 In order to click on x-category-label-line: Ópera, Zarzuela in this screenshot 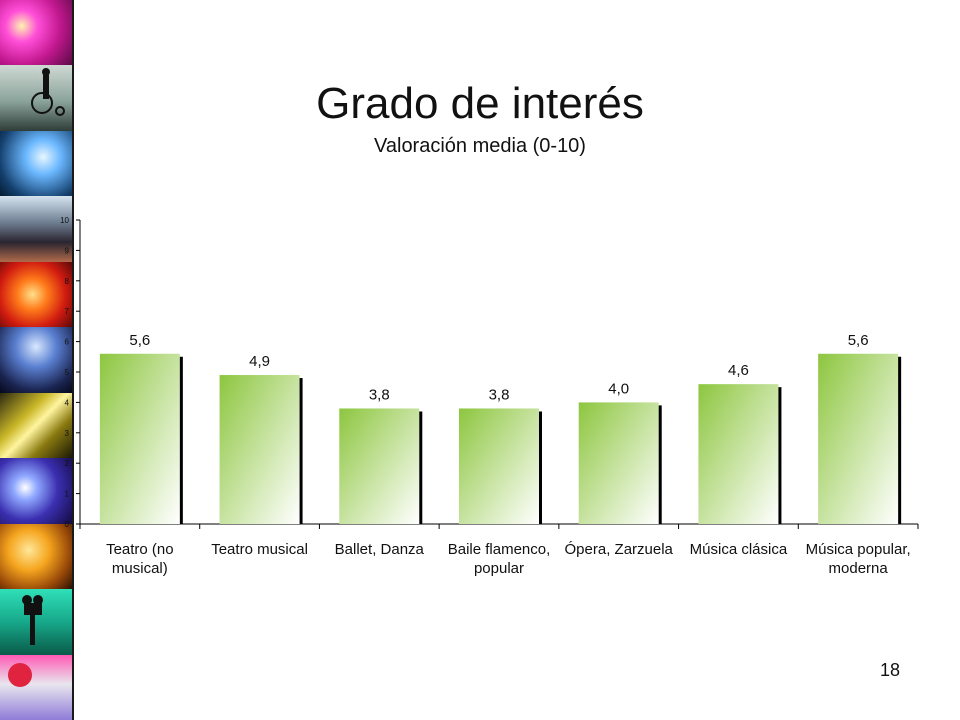, I will do `click(619, 549)`.